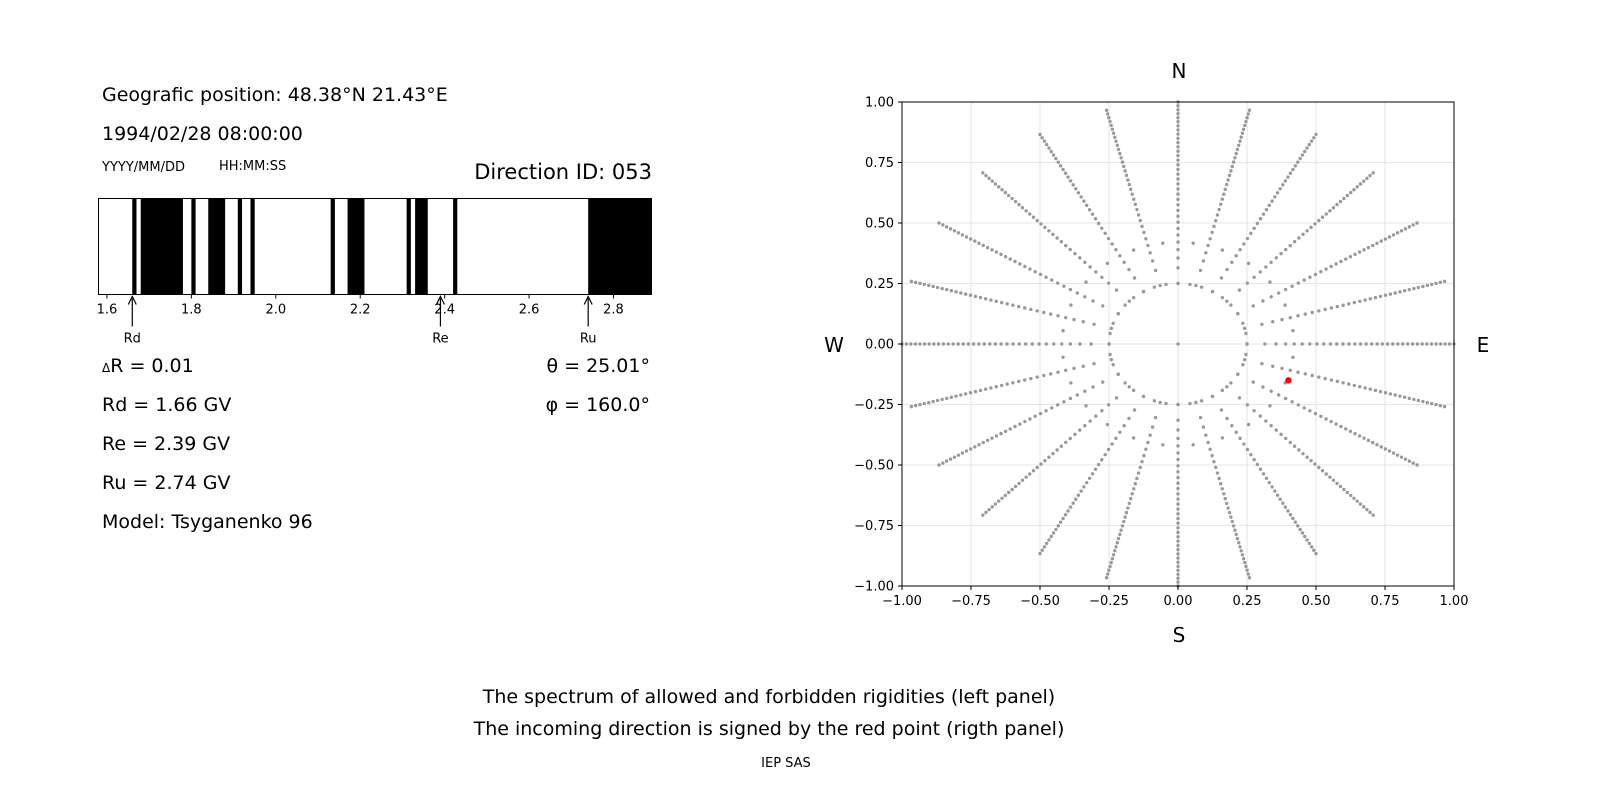 This screenshot has width=1600, height=800. I want to click on date-format-label: YYYY/MM/DD, so click(143, 167).